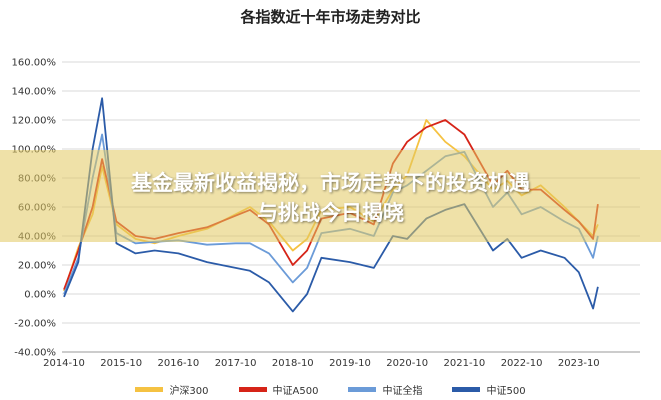 The image size is (661, 400). Describe the element at coordinates (236, 363) in the screenshot. I see `x-tick-label: 2017-10` at that location.